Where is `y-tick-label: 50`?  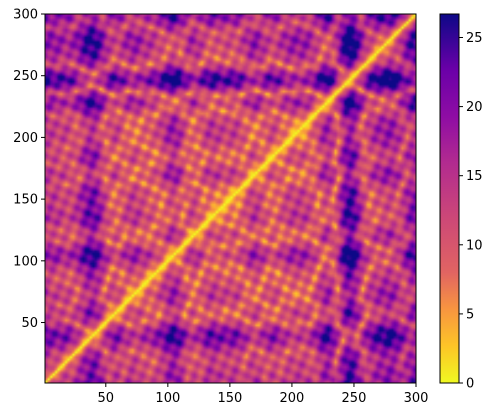
y-tick-label: 50 is located at coordinates (29, 323).